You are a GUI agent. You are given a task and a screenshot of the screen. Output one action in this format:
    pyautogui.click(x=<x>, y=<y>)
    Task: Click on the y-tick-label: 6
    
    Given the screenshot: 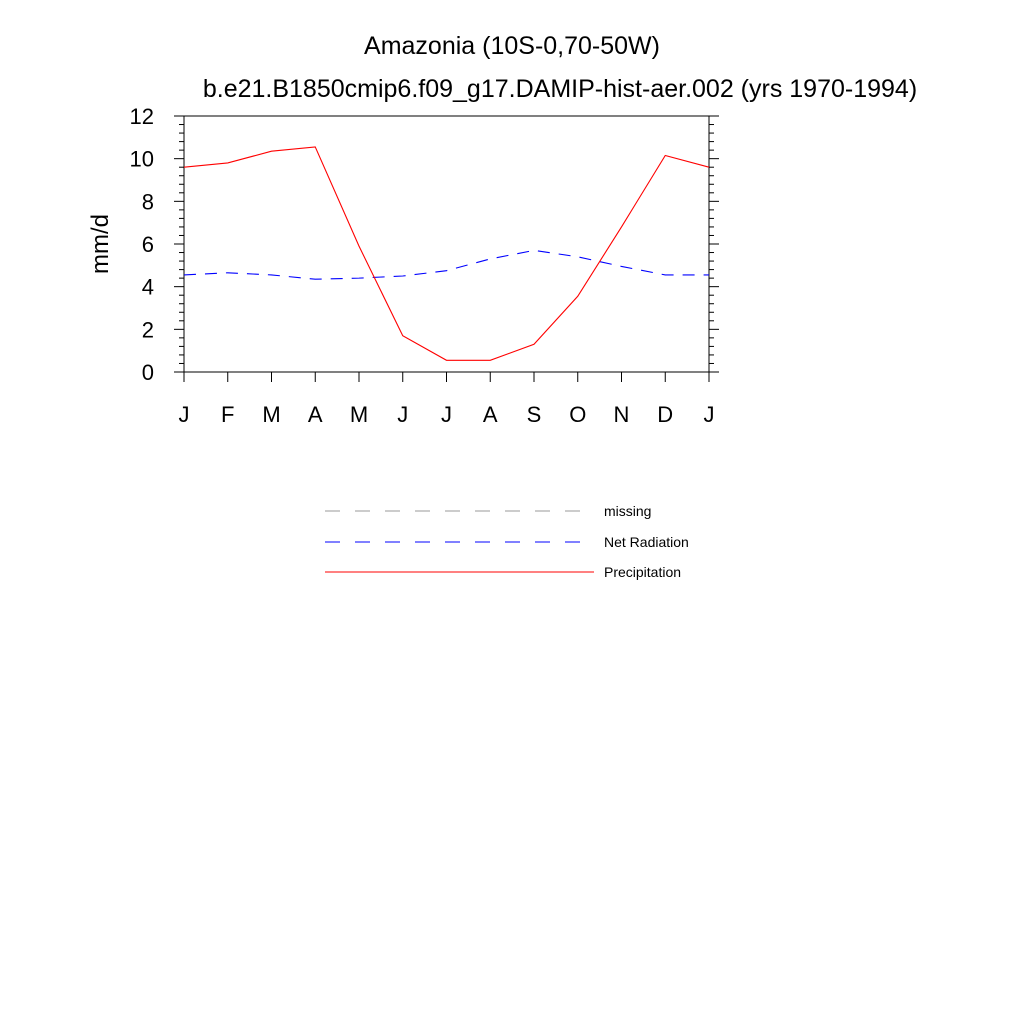 What is the action you would take?
    pyautogui.click(x=148, y=244)
    